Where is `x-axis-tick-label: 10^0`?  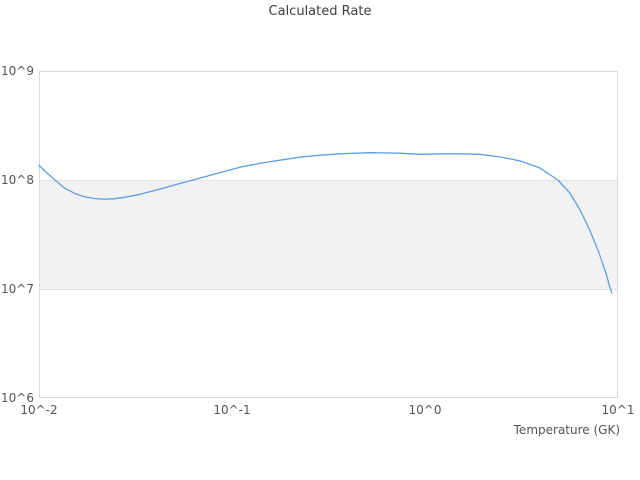
x-axis-tick-label: 10^0 is located at coordinates (425, 410).